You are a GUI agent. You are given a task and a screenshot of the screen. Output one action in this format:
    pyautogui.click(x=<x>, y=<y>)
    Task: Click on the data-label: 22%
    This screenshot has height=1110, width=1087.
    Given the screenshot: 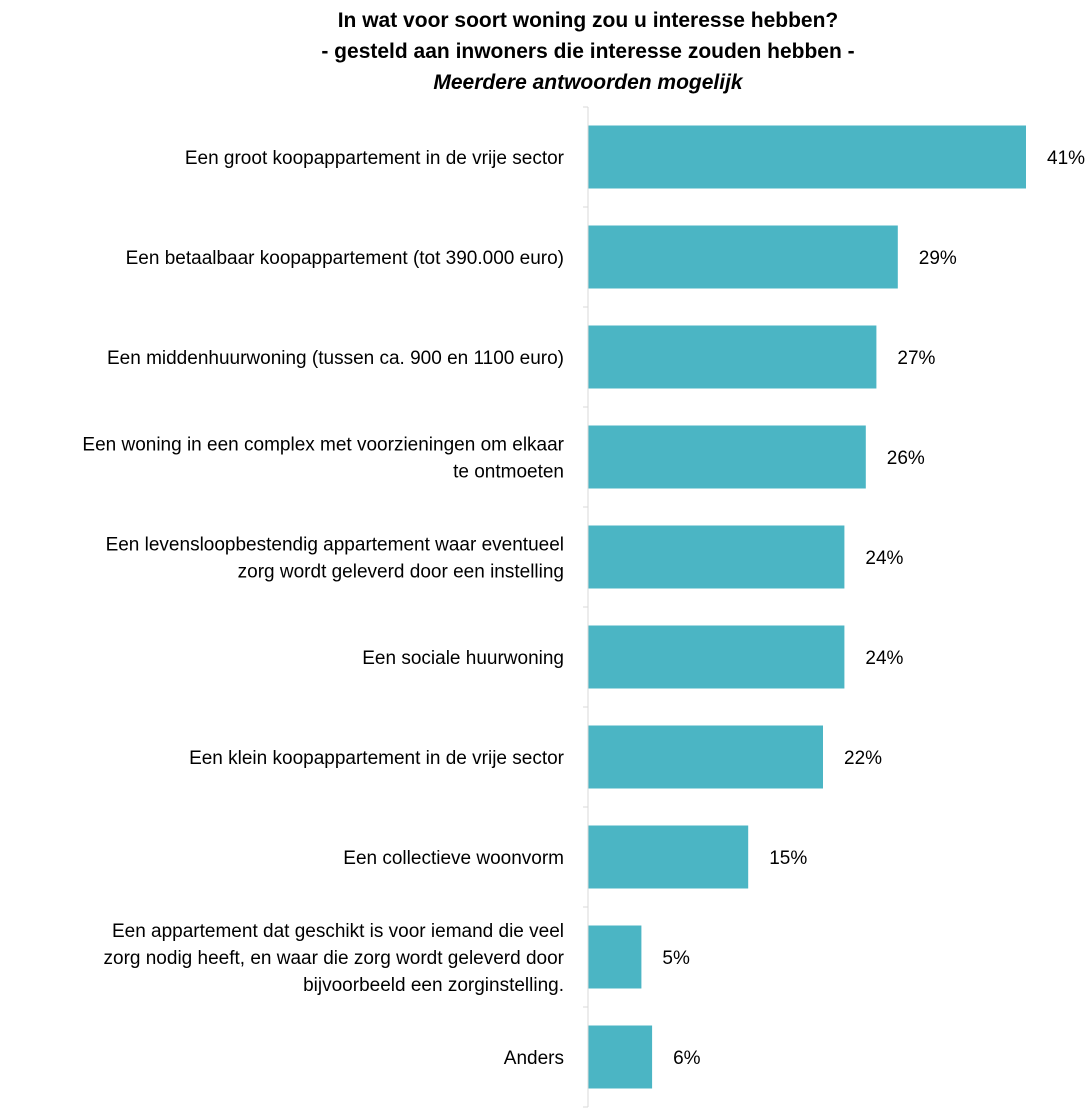 What is the action you would take?
    pyautogui.click(x=863, y=758)
    